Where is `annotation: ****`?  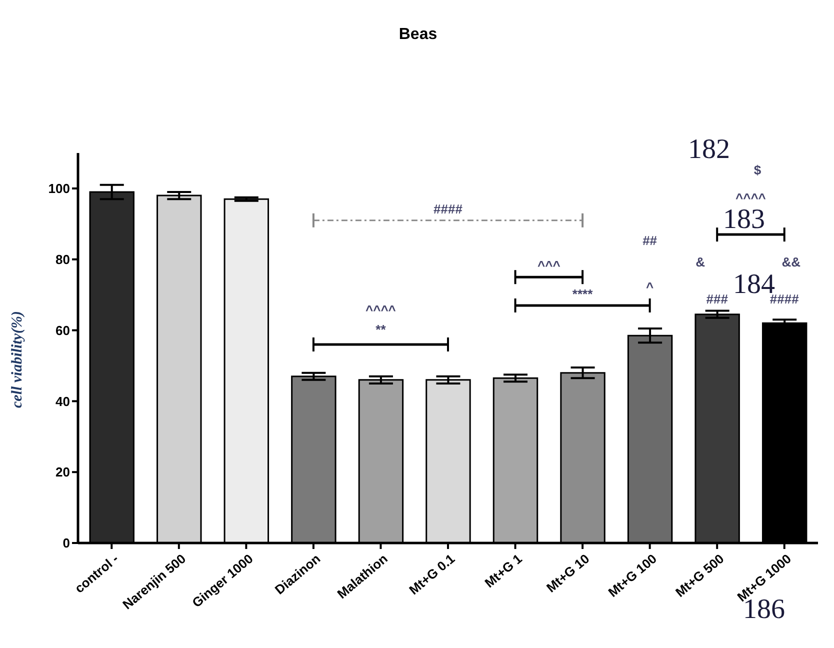 annotation: **** is located at coordinates (583, 294).